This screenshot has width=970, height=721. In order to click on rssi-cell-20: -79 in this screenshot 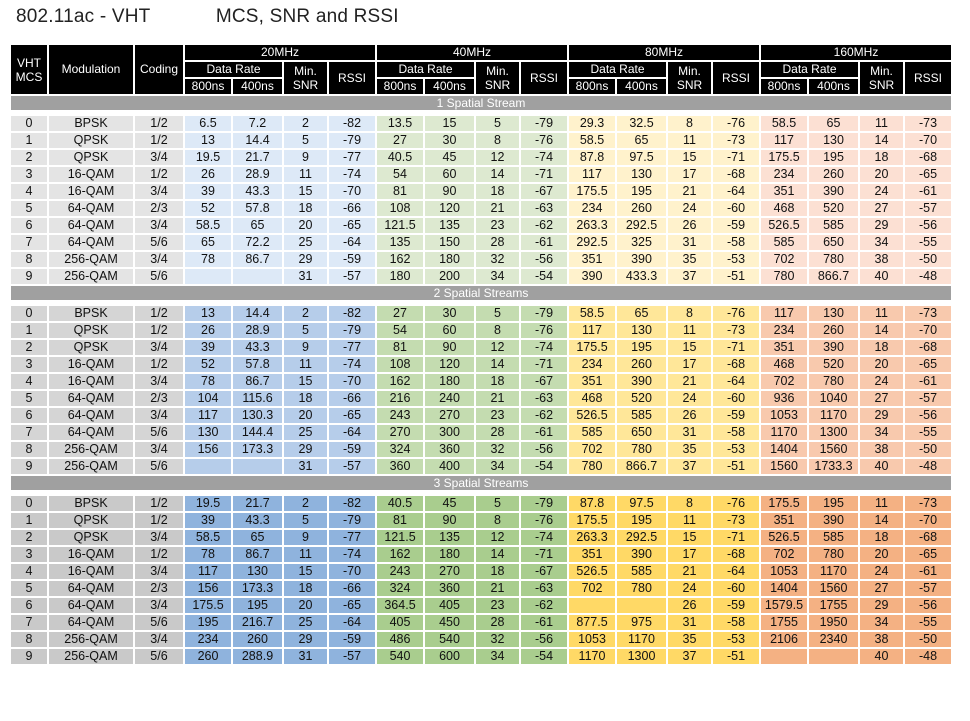, I will do `click(352, 520)`.